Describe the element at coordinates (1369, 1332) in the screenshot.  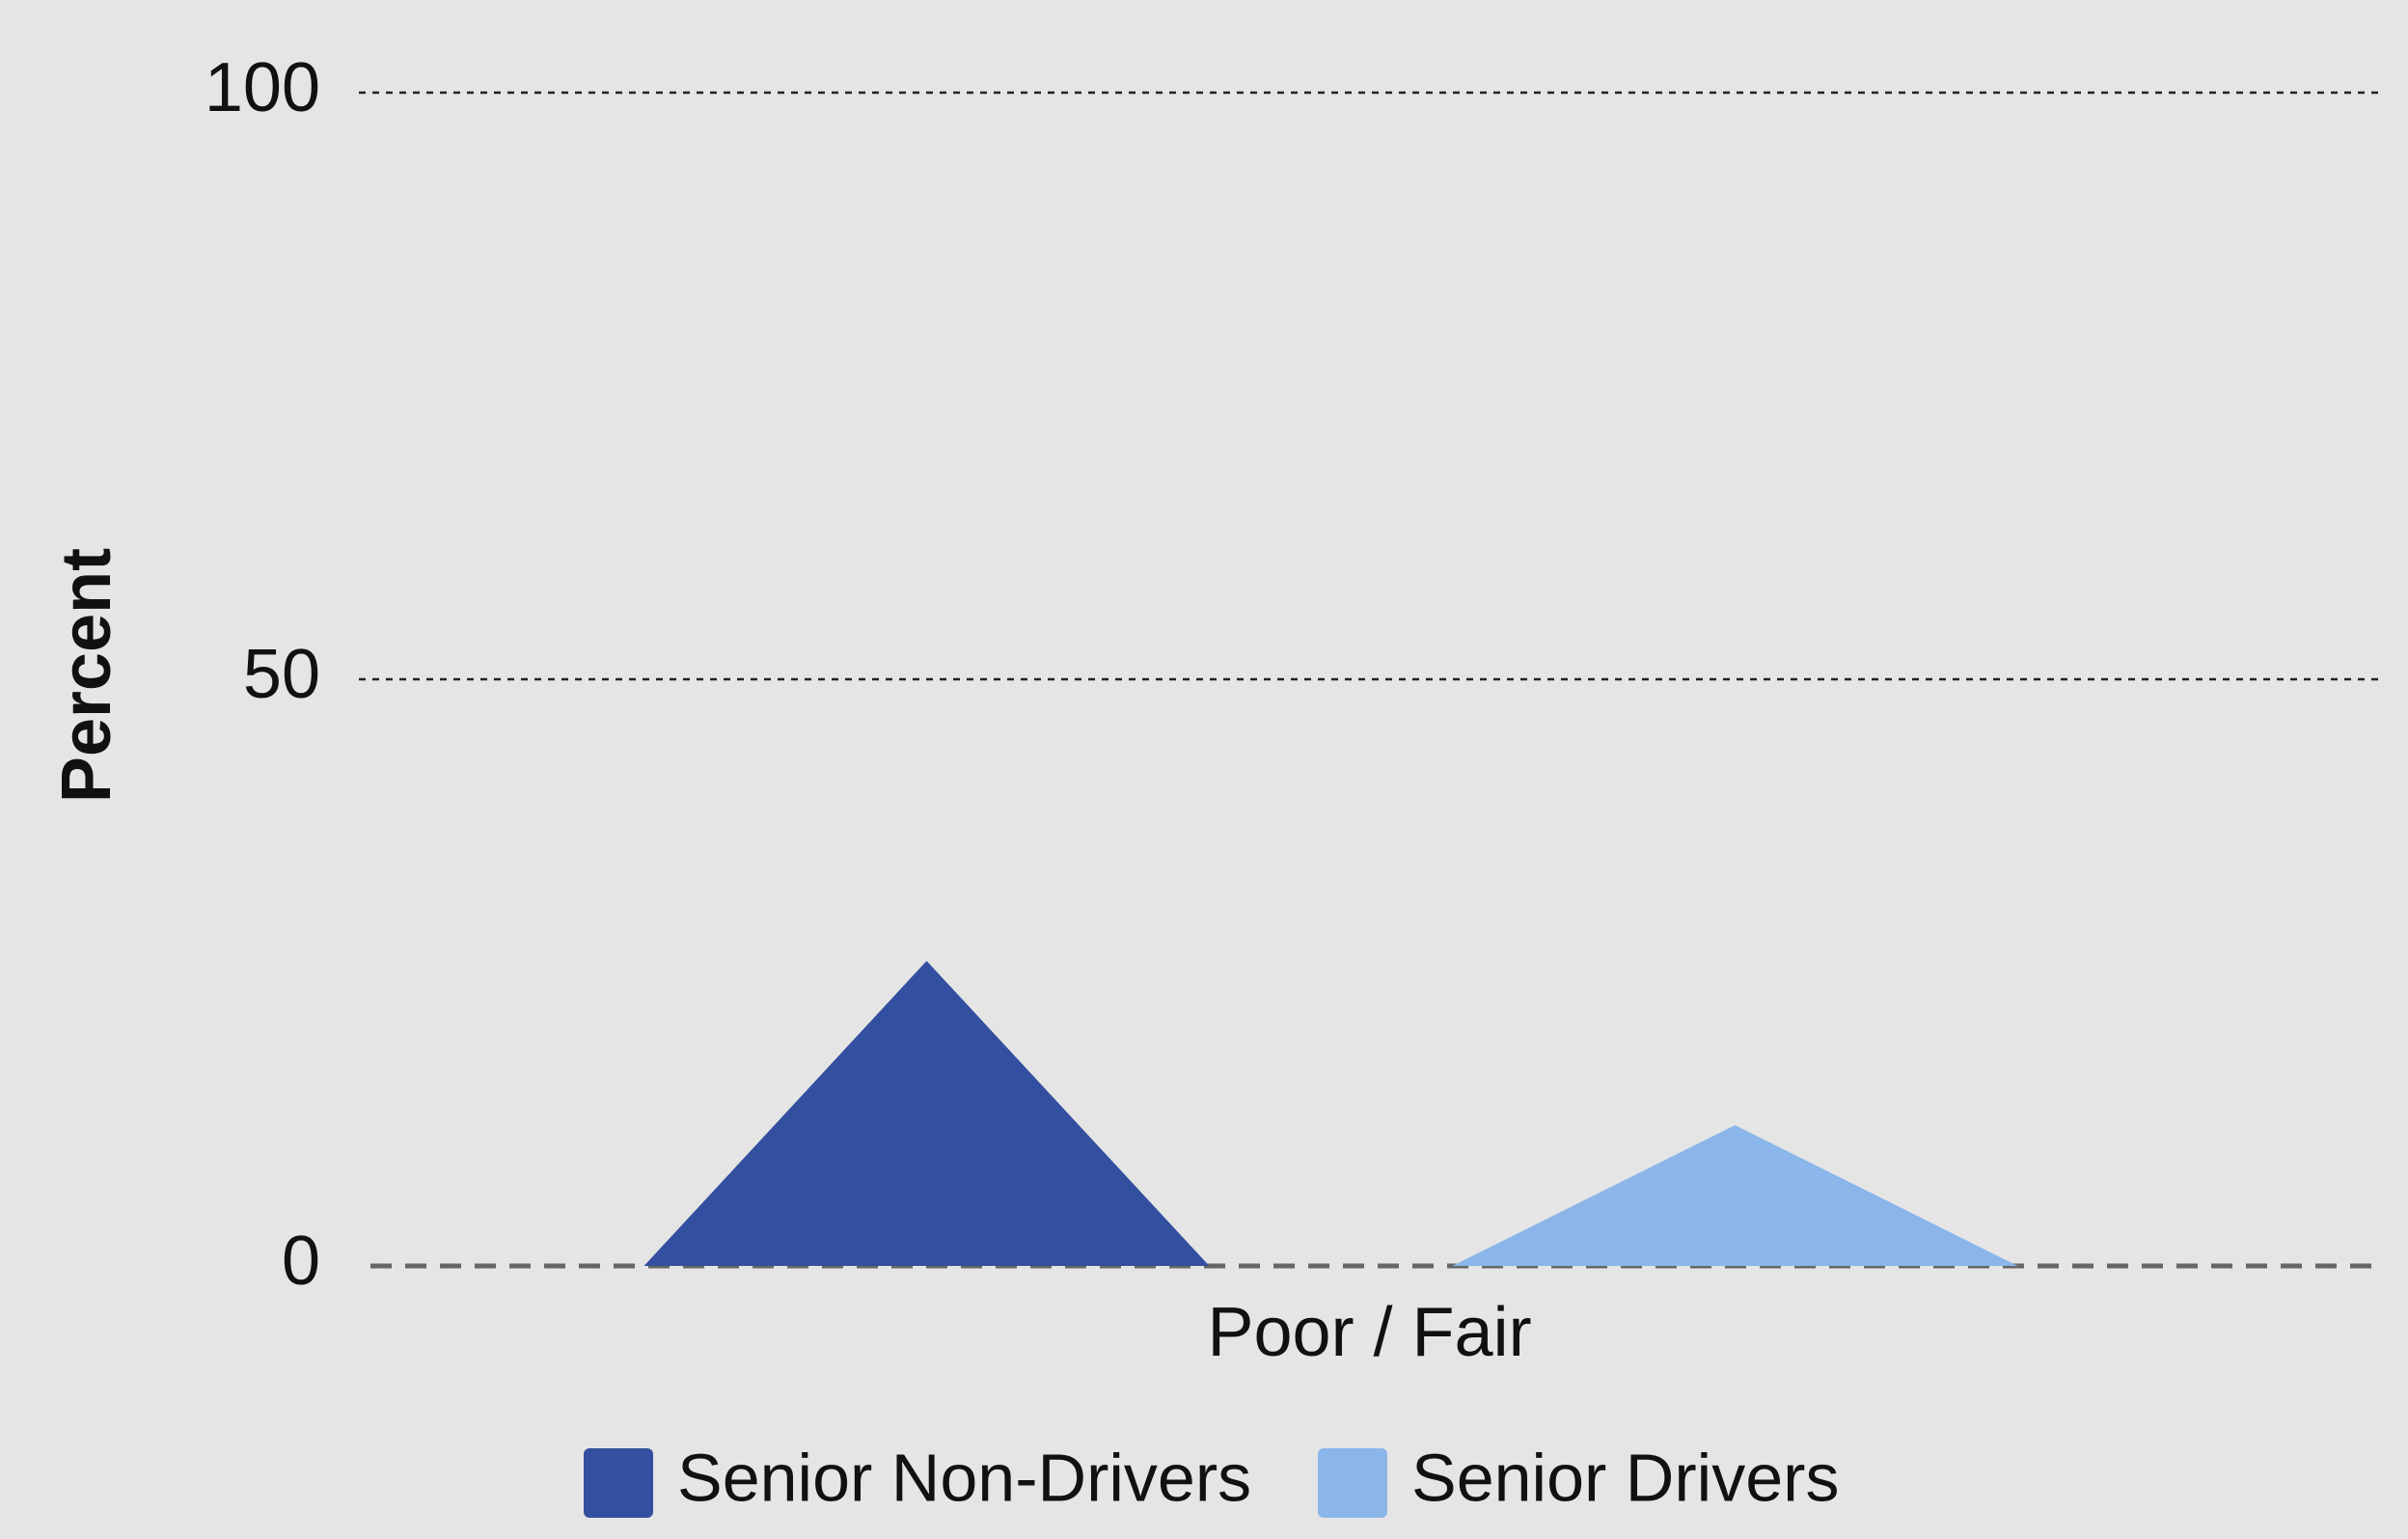
I see `x-tick-label: Poor / Fair` at that location.